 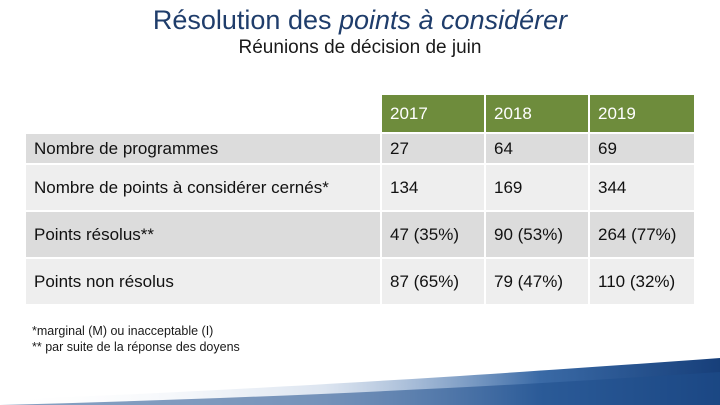 I want to click on table-cell: 64, so click(x=536, y=147).